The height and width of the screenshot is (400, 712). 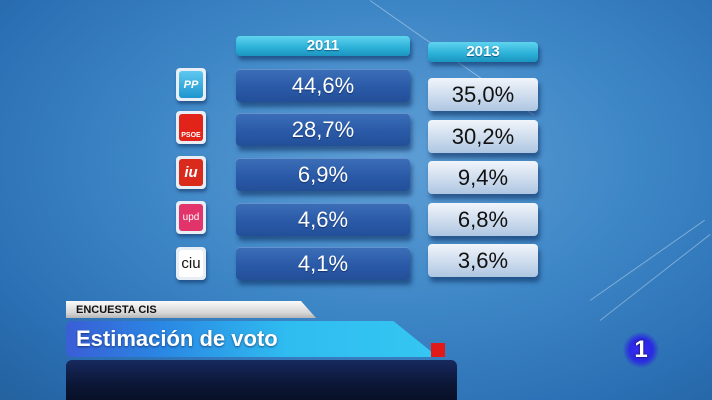 What do you see at coordinates (252, 339) in the screenshot?
I see `headline-title: Estimación de voto` at bounding box center [252, 339].